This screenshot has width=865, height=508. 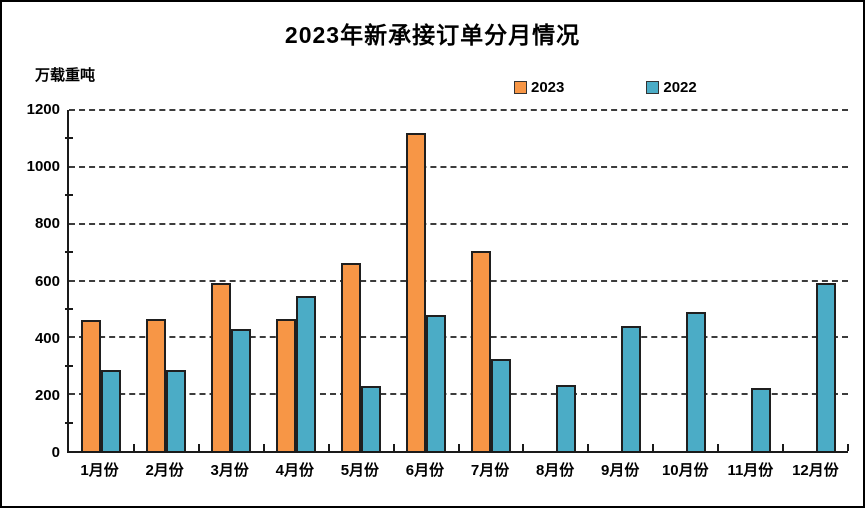 What do you see at coordinates (55, 452) in the screenshot?
I see `y-axis-label-0: 0` at bounding box center [55, 452].